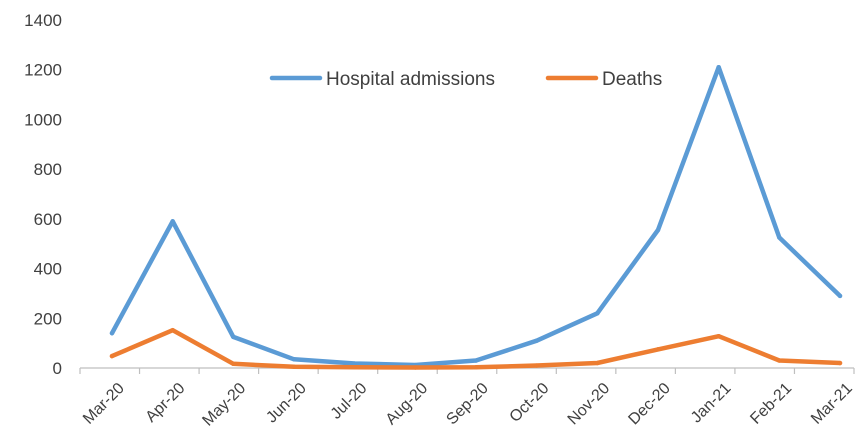 This screenshot has height=444, width=859. I want to click on legend-item: Hospital admissions, so click(382, 79).